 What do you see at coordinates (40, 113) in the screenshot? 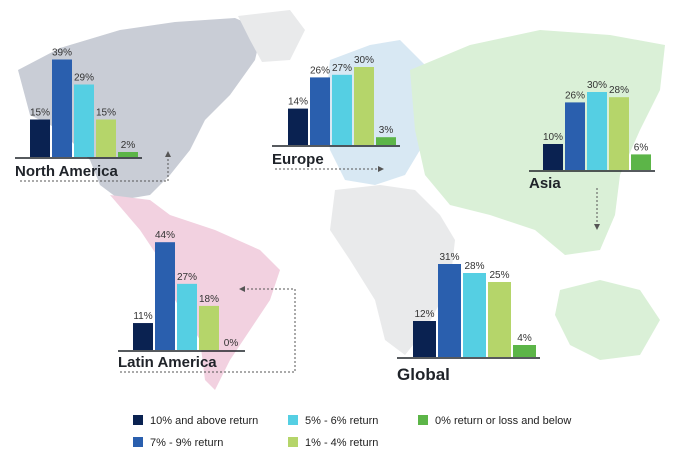
I see `north-america-value-label-1: 15%` at bounding box center [40, 113].